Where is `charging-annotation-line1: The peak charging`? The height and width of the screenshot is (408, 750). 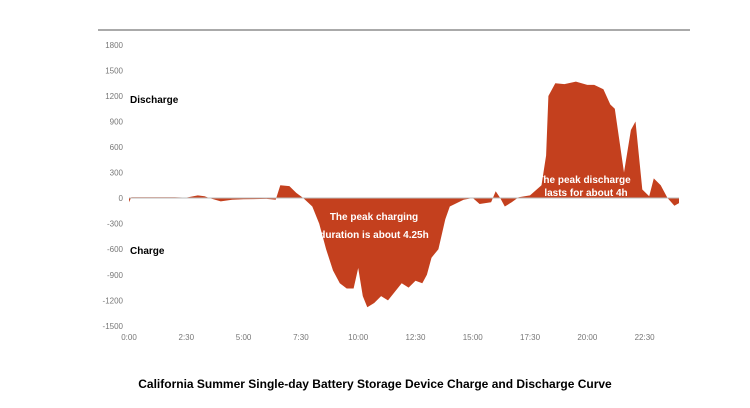
charging-annotation-line1: The peak charging is located at coordinates (374, 217).